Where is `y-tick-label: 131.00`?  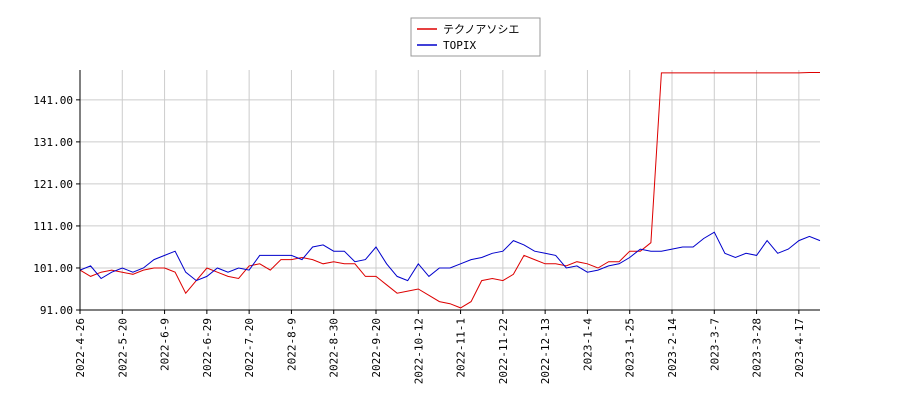 y-tick-label: 131.00 is located at coordinates (53, 142).